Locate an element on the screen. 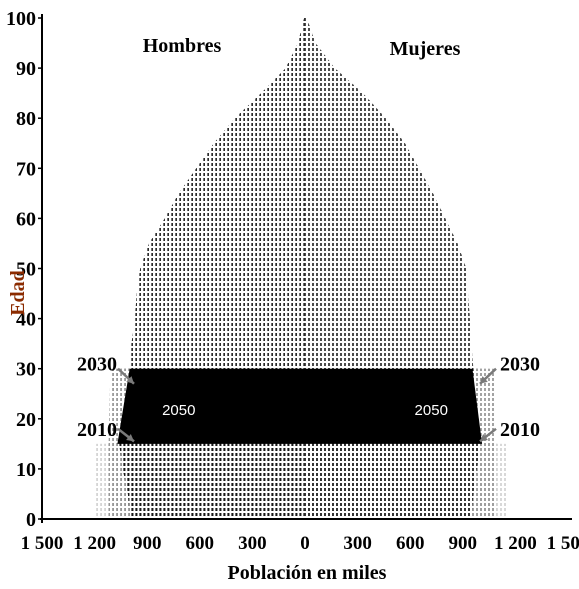  annotation-2030-right: 2030 is located at coordinates (520, 365).